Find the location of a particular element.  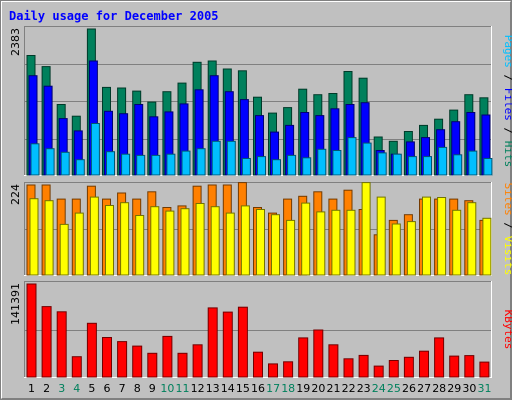

x-tick-day-16: 16 is located at coordinates (258, 388).